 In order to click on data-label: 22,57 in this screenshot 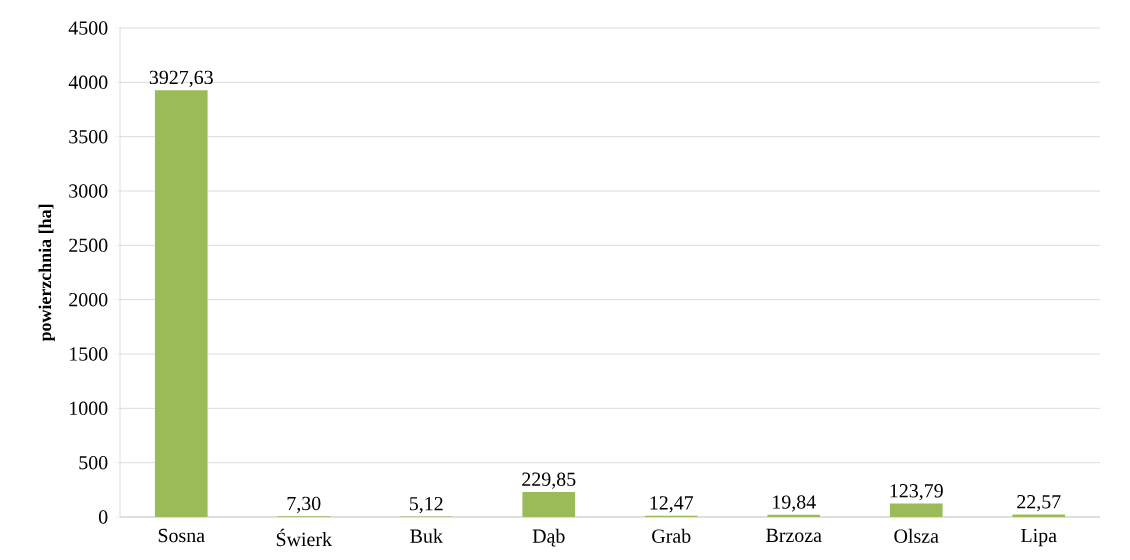, I will do `click(1039, 503)`.